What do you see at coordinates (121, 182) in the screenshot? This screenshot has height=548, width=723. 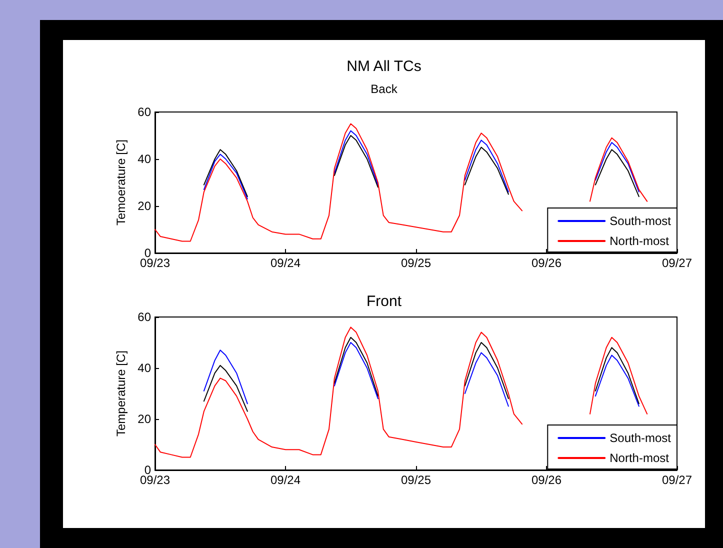 I see `y-axis-title: Temoerature [C]` at bounding box center [121, 182].